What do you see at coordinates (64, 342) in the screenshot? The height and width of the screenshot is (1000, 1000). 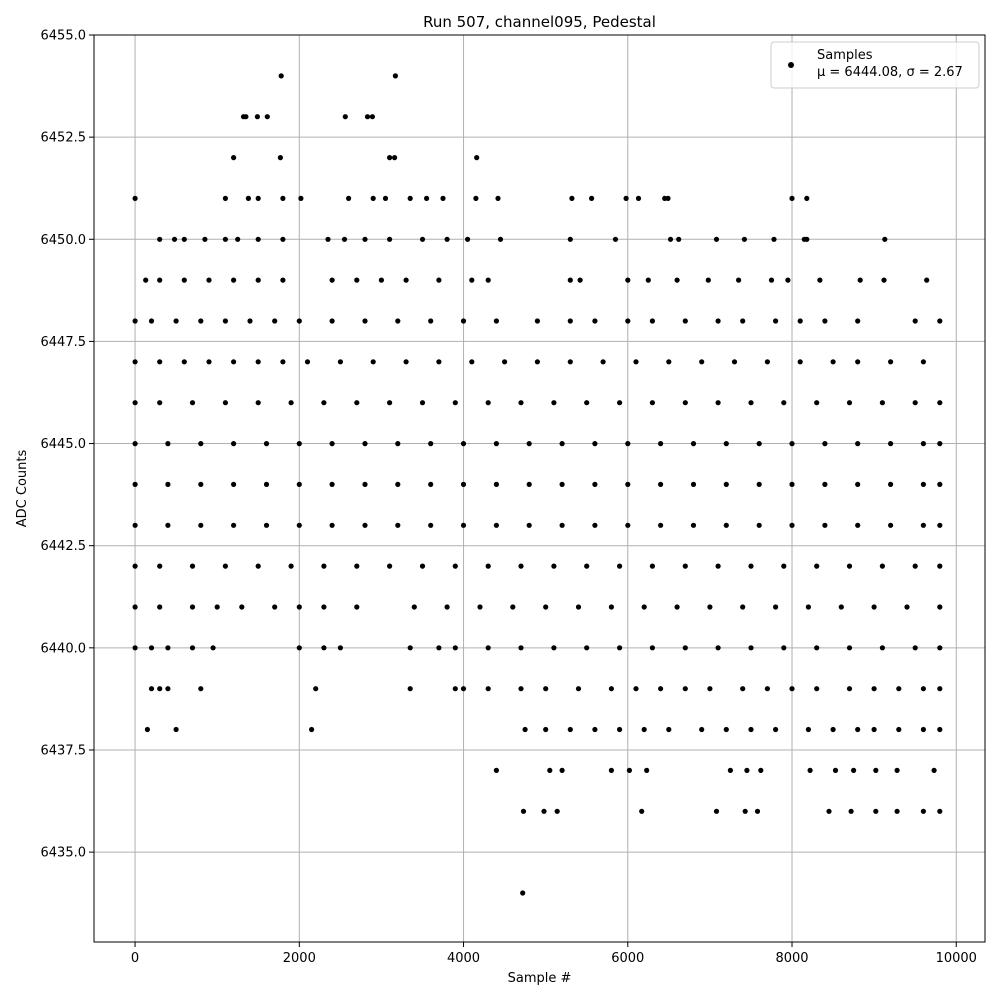 I see `y-tick-label: 6447.5` at bounding box center [64, 342].